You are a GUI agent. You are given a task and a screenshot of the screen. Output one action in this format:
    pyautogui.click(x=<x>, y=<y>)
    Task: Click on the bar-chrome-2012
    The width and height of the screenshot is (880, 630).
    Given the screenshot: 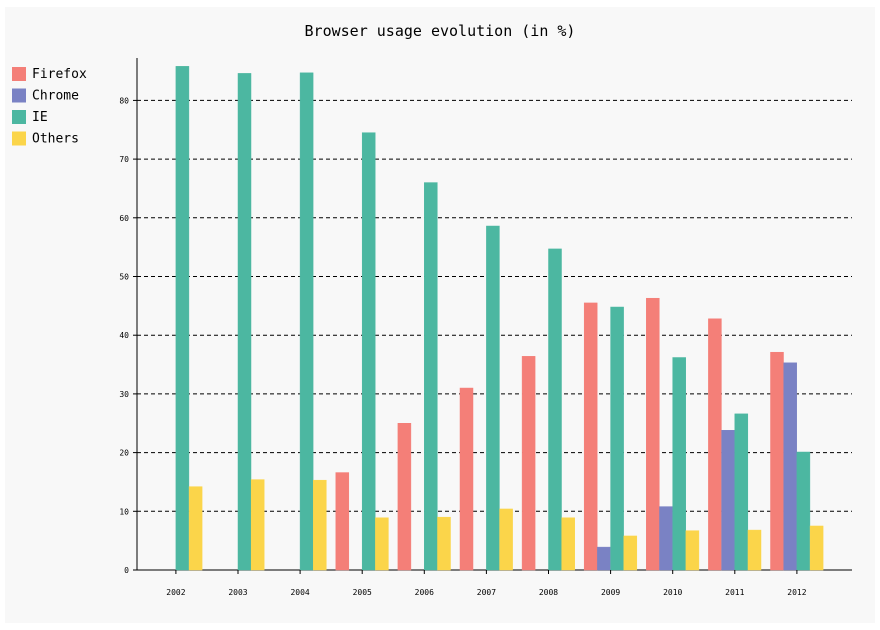 What is the action you would take?
    pyautogui.click(x=790, y=466)
    